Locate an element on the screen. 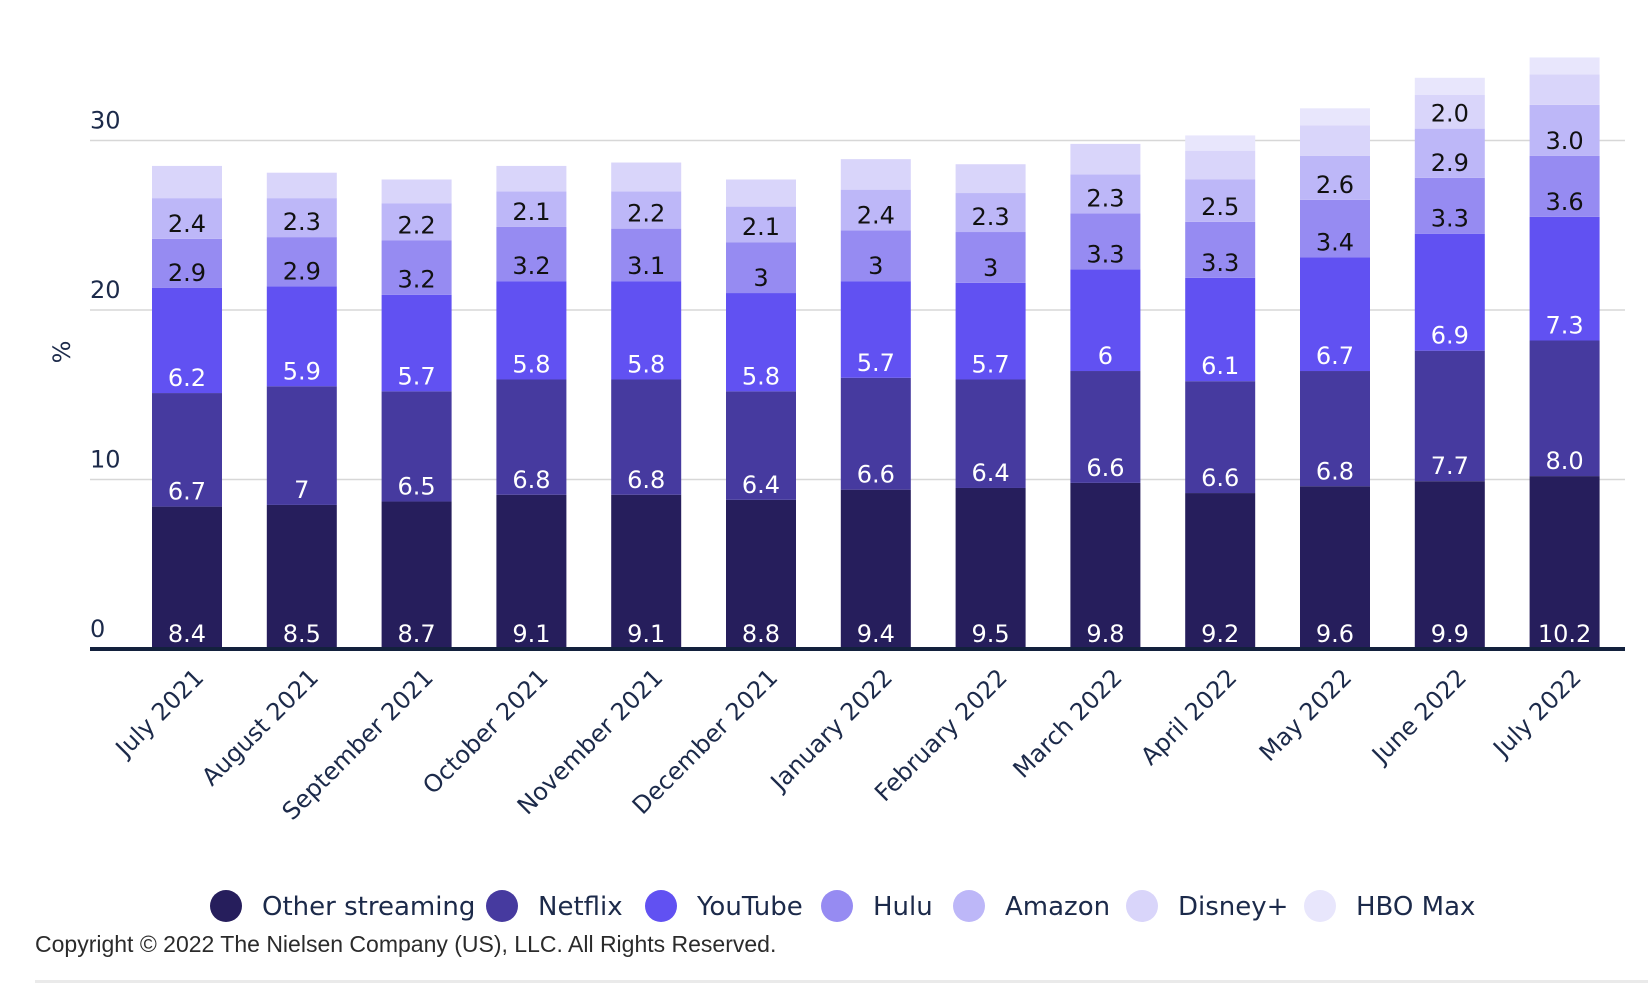  data-label-youtube: 6 is located at coordinates (1105, 356).